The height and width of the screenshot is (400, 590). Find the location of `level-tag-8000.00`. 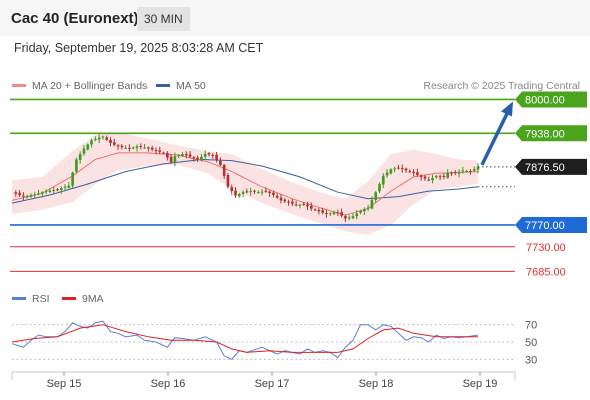

level-tag-8000.00 is located at coordinates (551, 99).